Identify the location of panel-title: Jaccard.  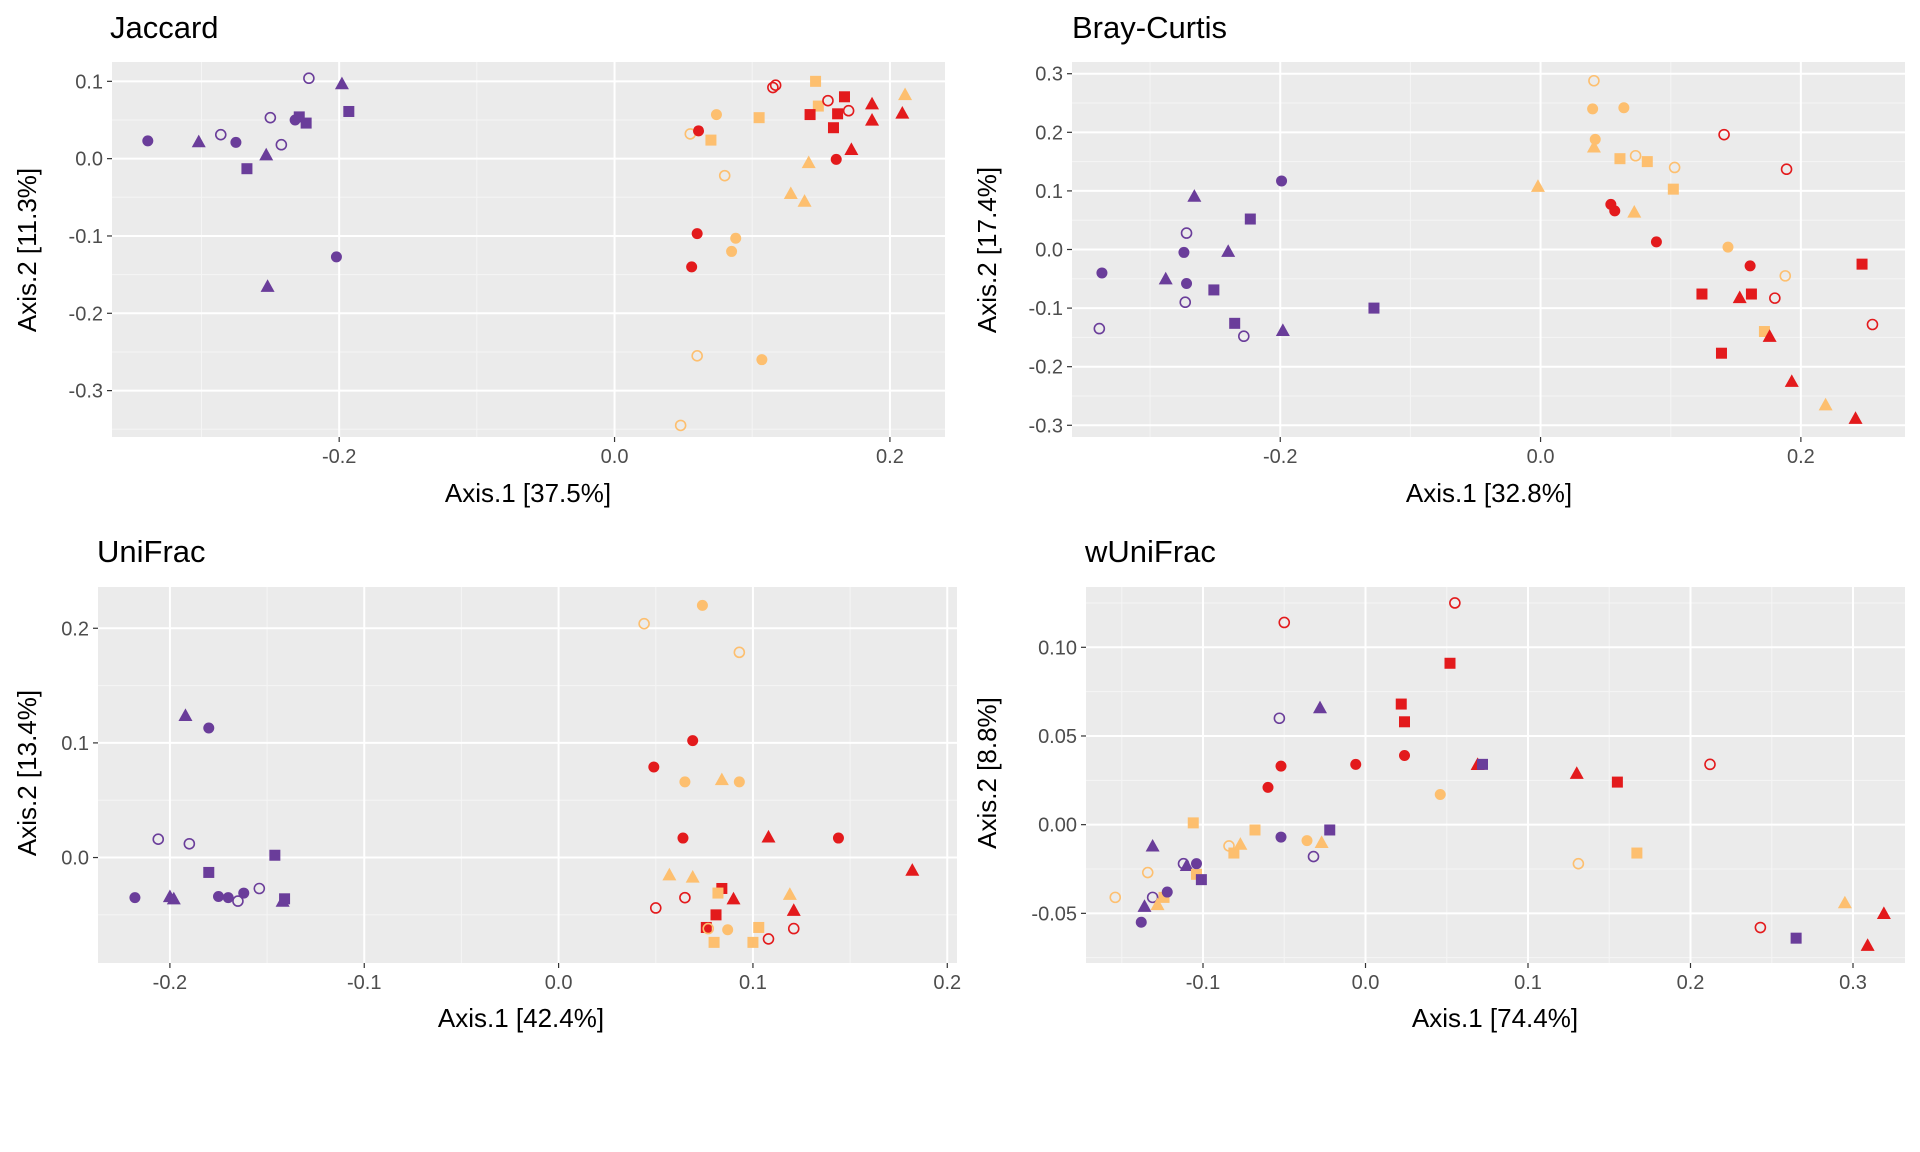
(164, 27).